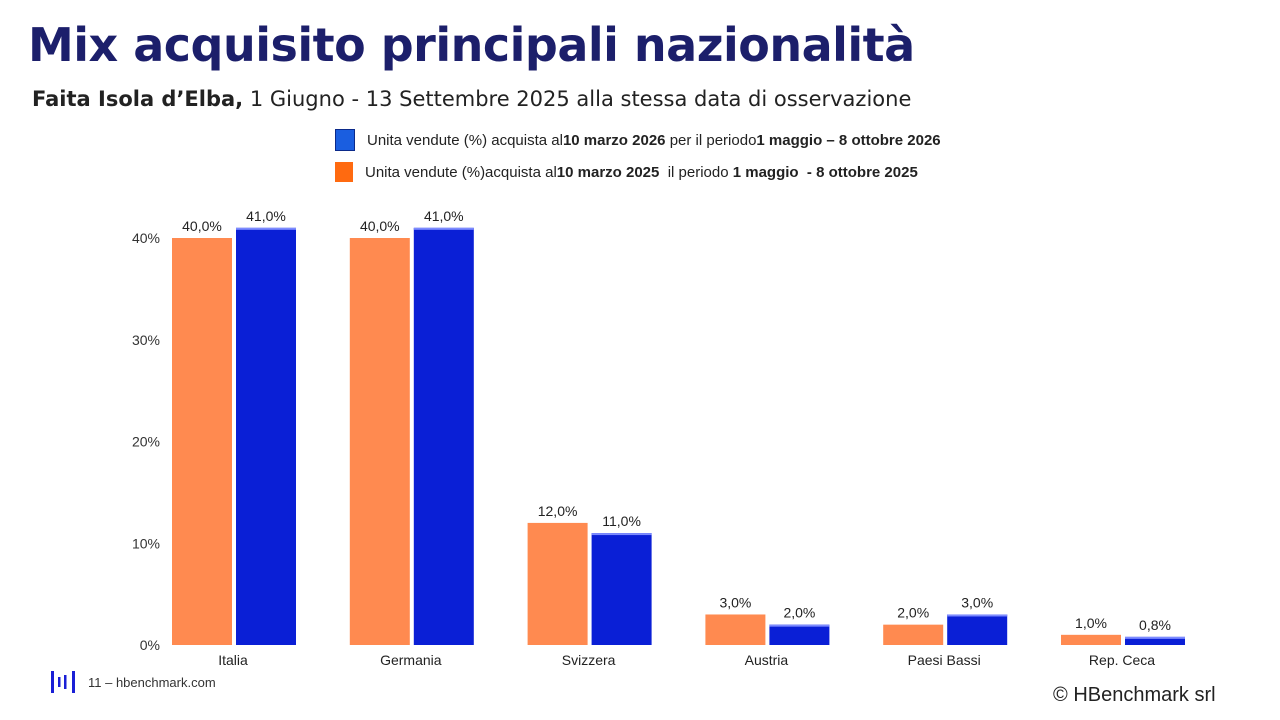 Image resolution: width=1280 pixels, height=720 pixels. I want to click on x-tick-label: Rep. Ceca, so click(1122, 660).